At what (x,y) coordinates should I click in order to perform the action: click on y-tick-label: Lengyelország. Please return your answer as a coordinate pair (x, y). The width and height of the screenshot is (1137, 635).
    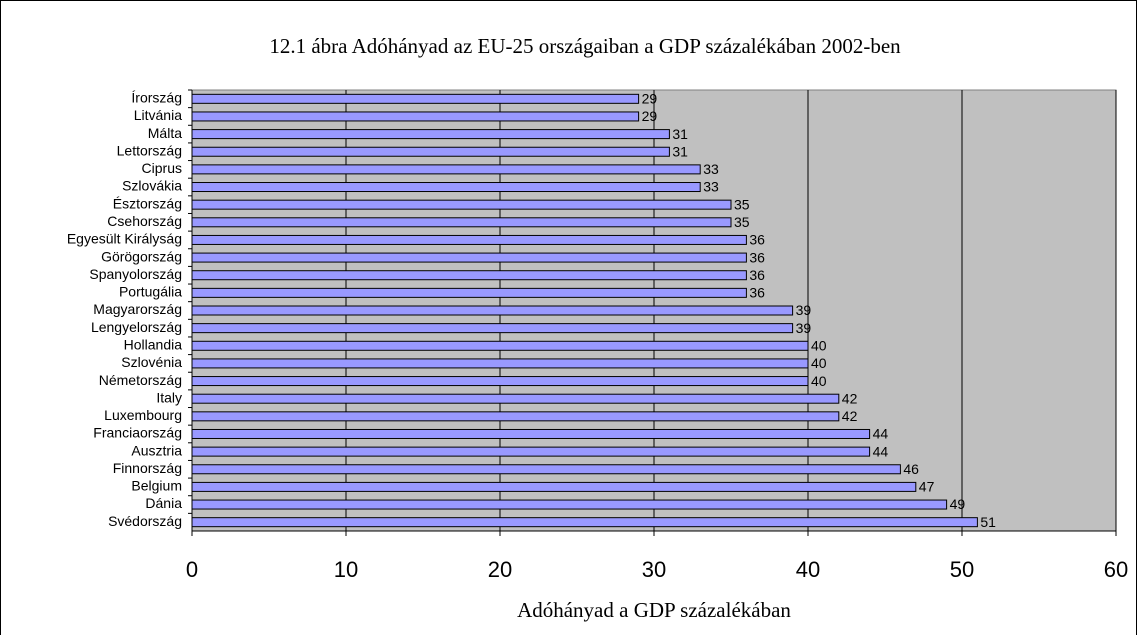
    Looking at the image, I should click on (136, 327).